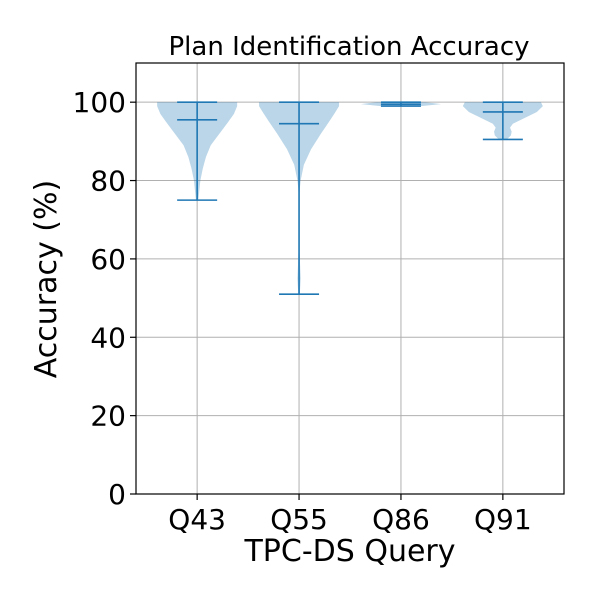 Image resolution: width=600 pixels, height=600 pixels. What do you see at coordinates (117, 494) in the screenshot?
I see `y-tick-label: 0` at bounding box center [117, 494].